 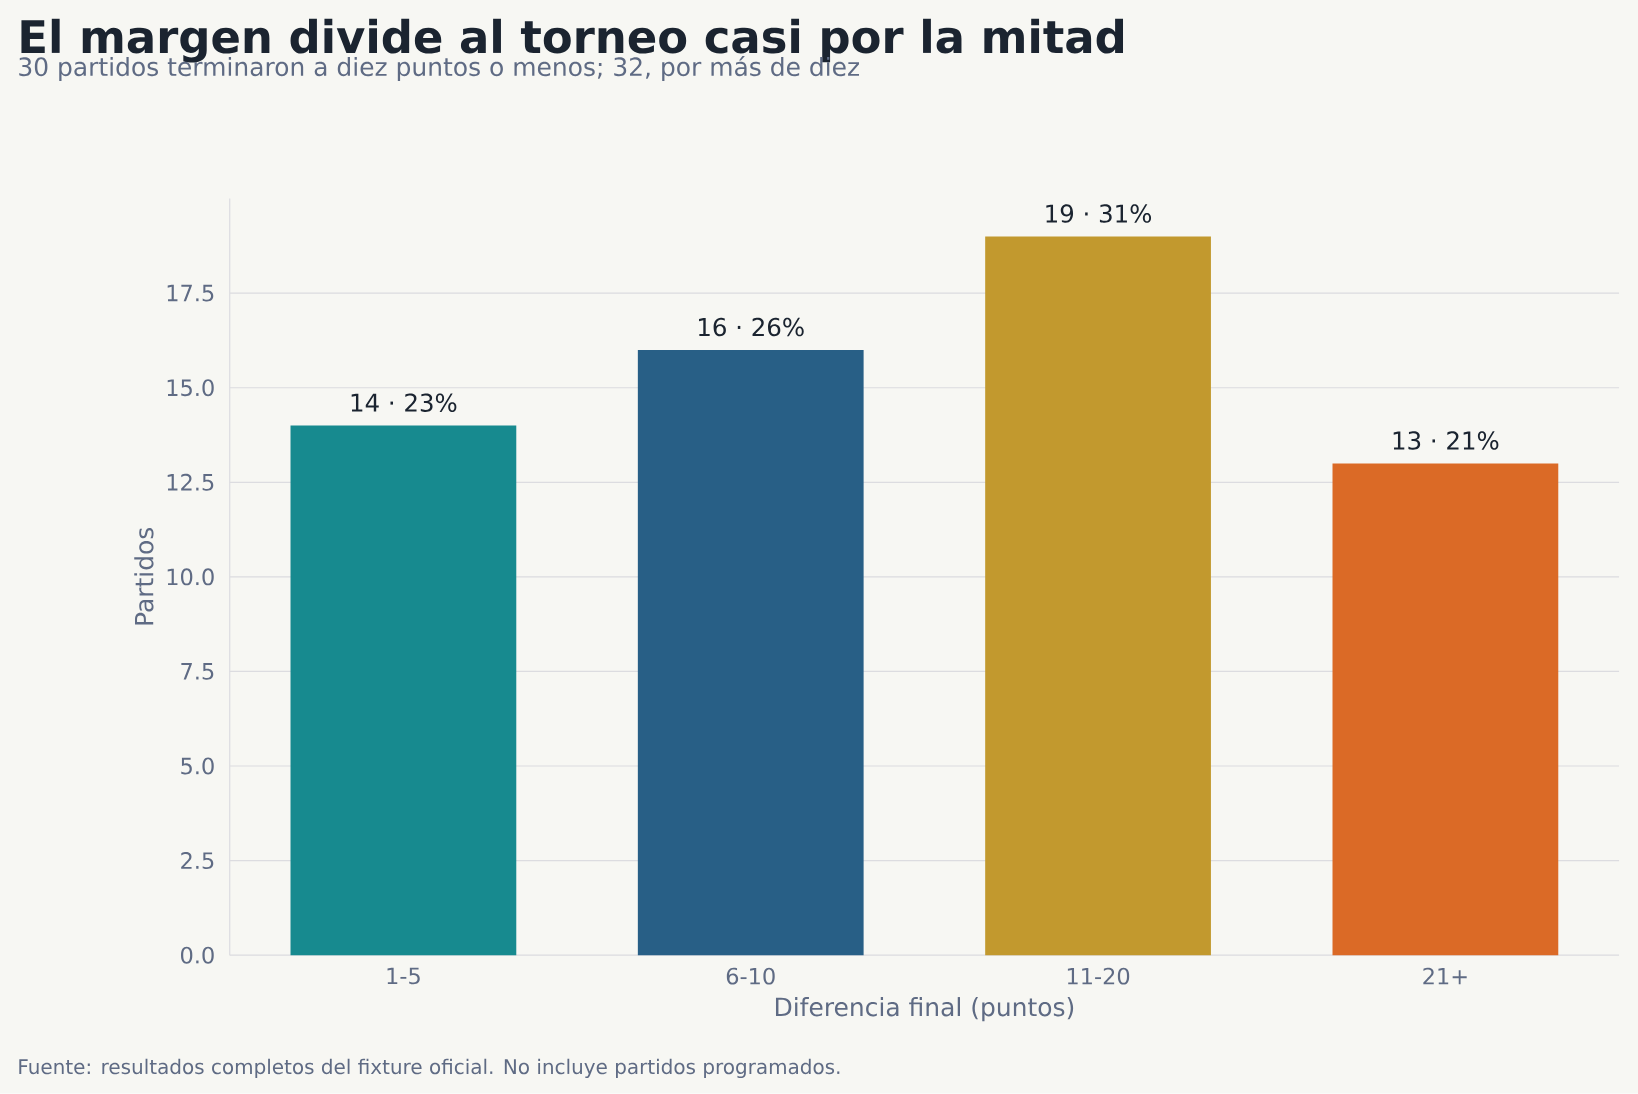 What do you see at coordinates (404, 402) in the screenshot?
I see `data-label: 14 · 23%` at bounding box center [404, 402].